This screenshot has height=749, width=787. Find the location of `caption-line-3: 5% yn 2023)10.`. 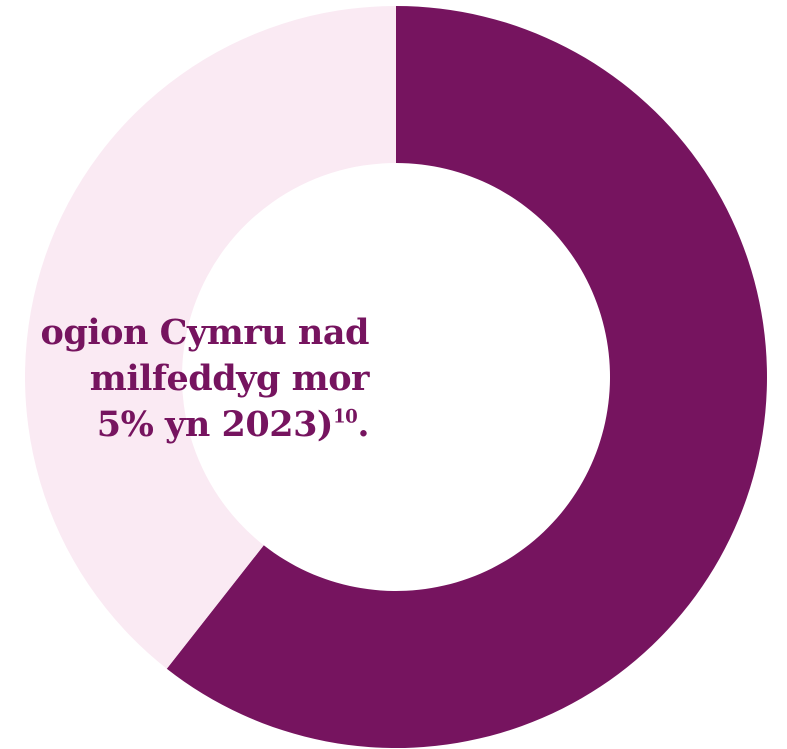

caption-line-3: 5% yn 2023)10. is located at coordinates (205, 425).